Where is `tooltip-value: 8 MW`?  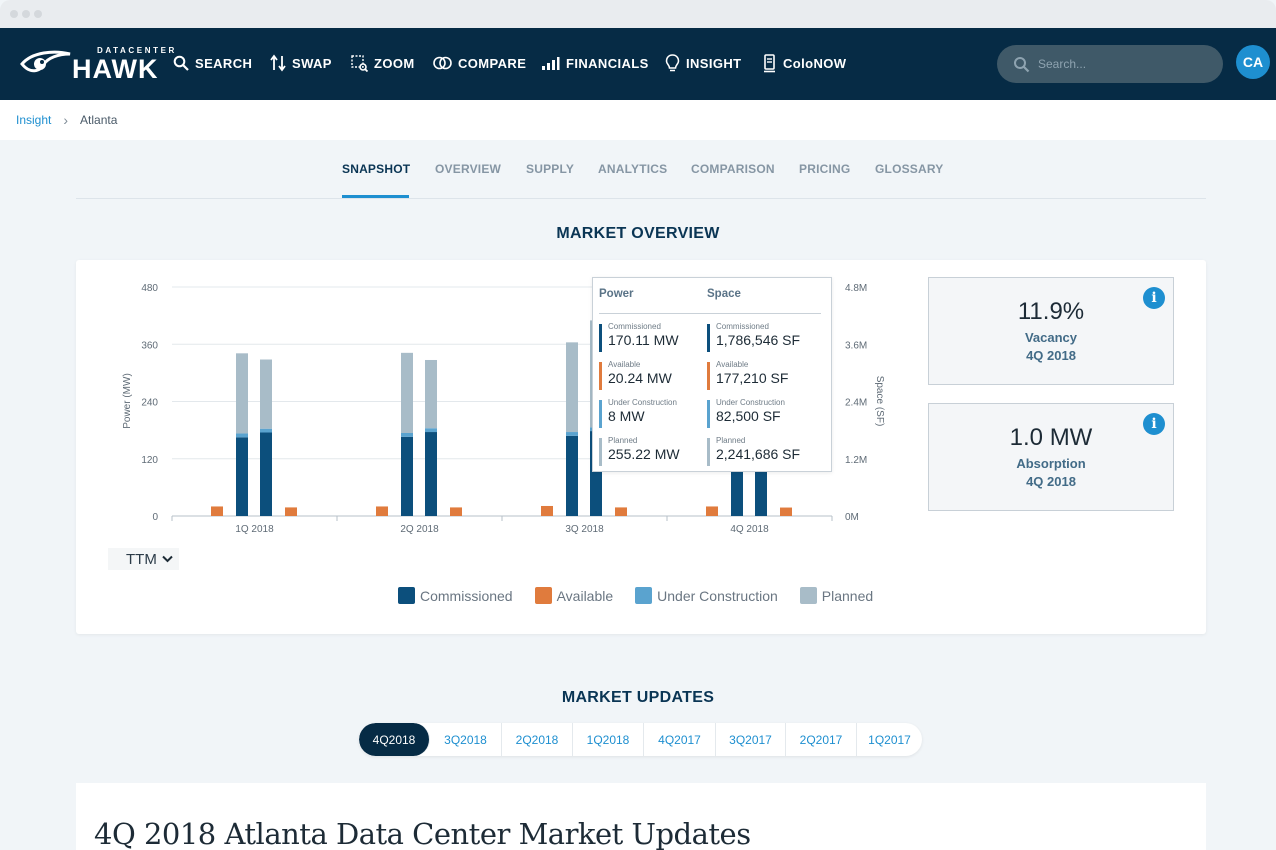
tooltip-value: 8 MW is located at coordinates (626, 416).